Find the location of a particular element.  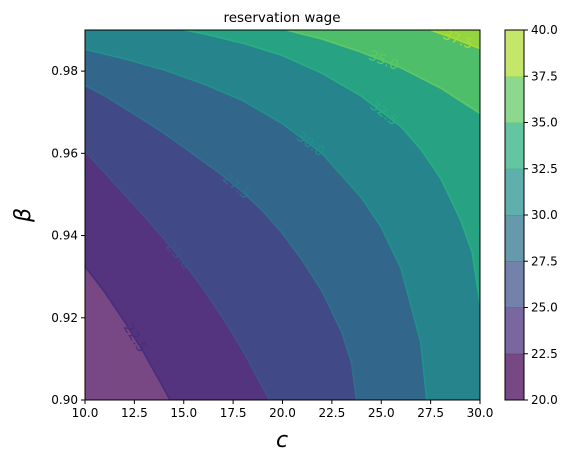

x-tick-label: 15.0 is located at coordinates (183, 413).